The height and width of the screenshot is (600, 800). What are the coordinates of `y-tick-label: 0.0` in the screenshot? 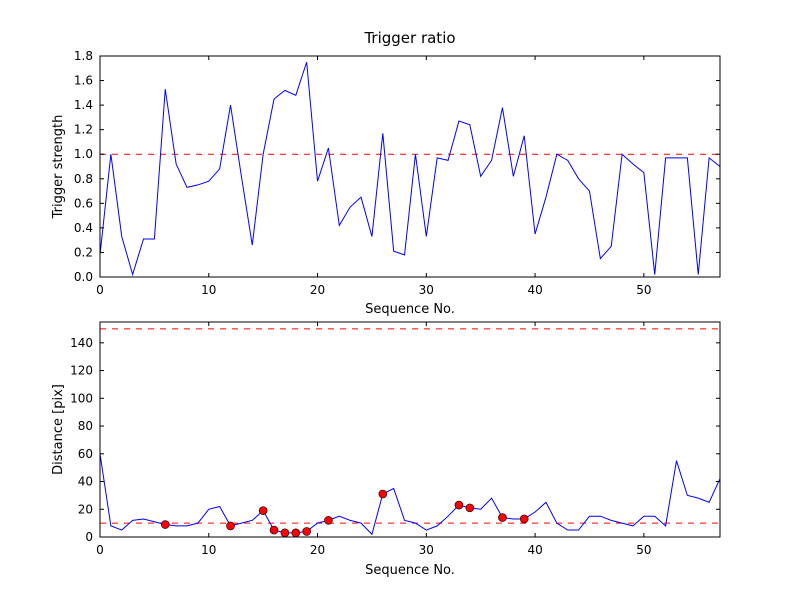 It's located at (83, 277).